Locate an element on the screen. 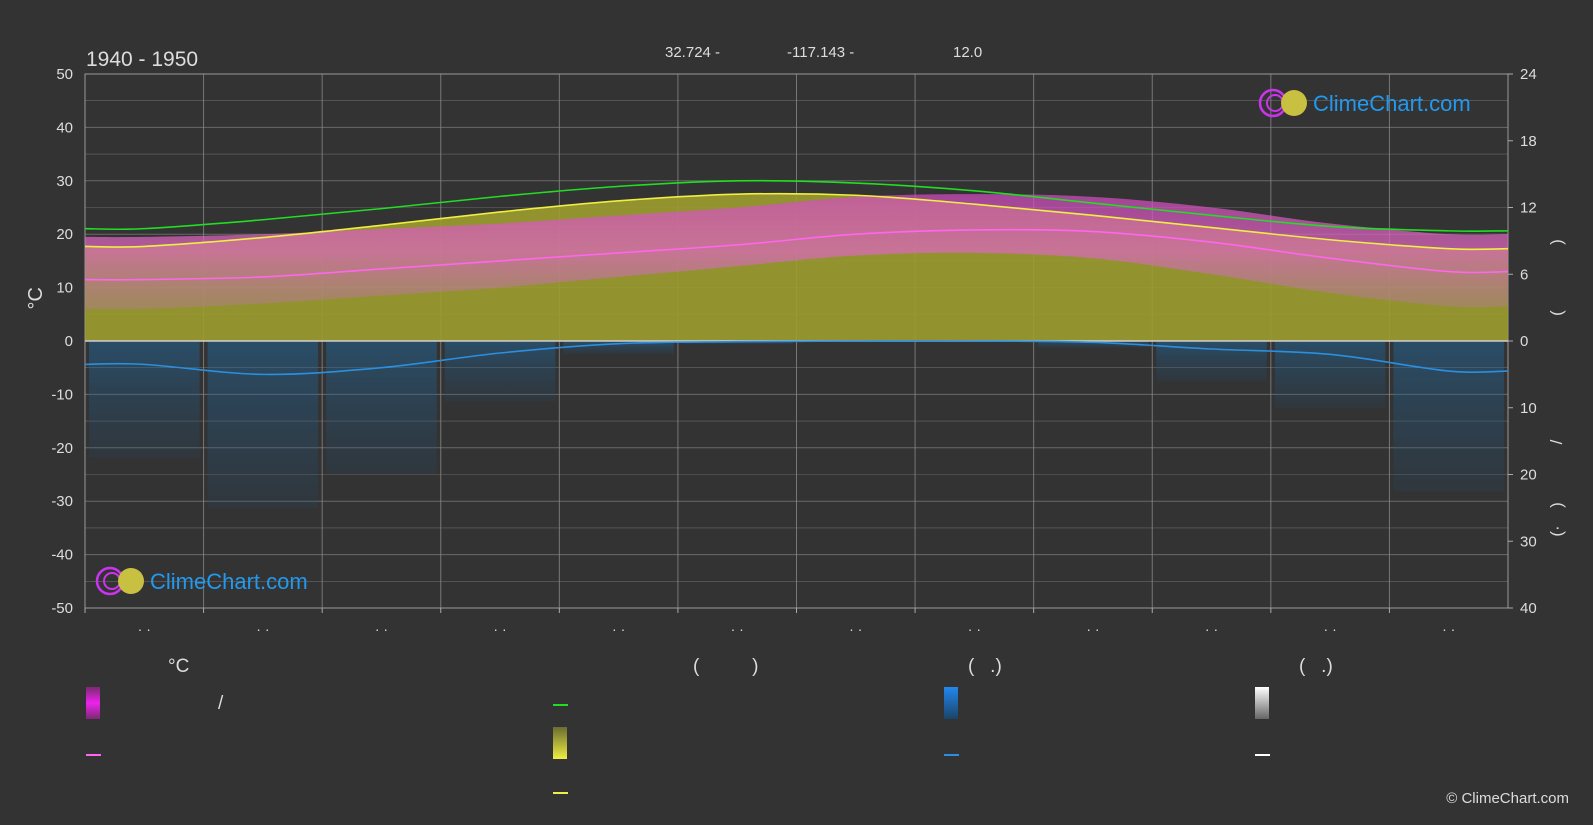 The image size is (1593, 825). precipitation-line is located at coordinates (796, 358).